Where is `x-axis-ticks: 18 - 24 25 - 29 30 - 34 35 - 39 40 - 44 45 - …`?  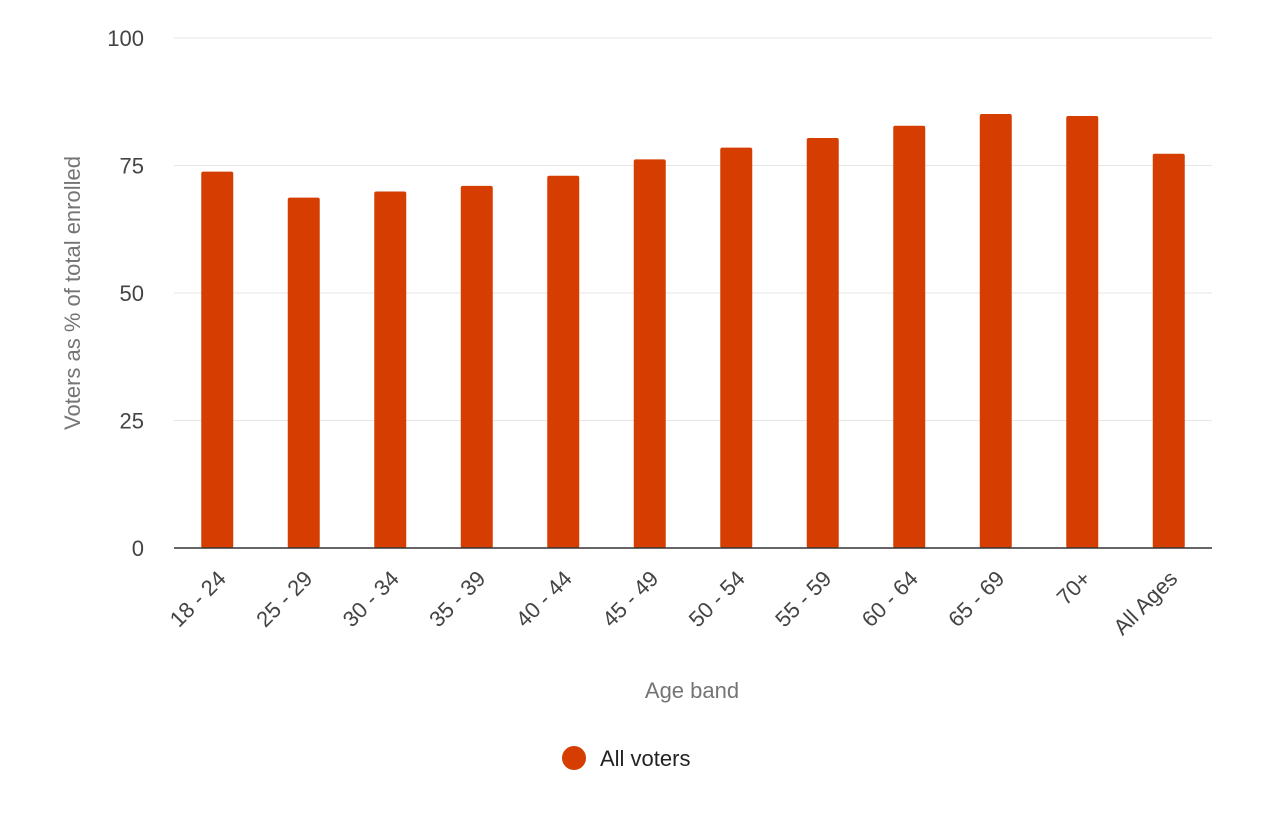
x-axis-ticks: 18 - 24 25 - 29 30 - 34 35 - 39 40 - 44 45 - … is located at coordinates (674, 603).